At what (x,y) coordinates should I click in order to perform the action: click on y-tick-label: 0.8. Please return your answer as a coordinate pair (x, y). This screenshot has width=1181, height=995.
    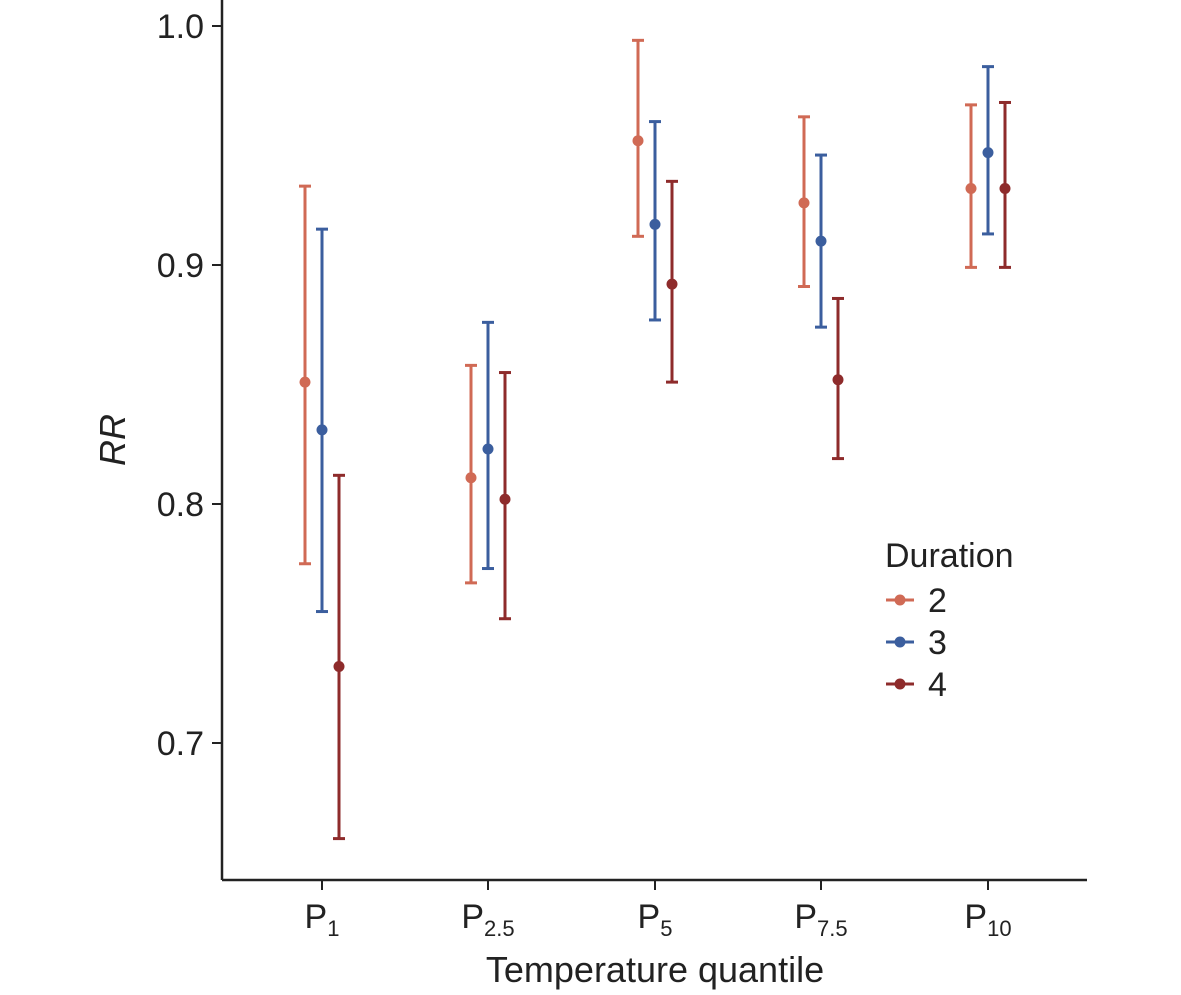
    Looking at the image, I should click on (180, 505).